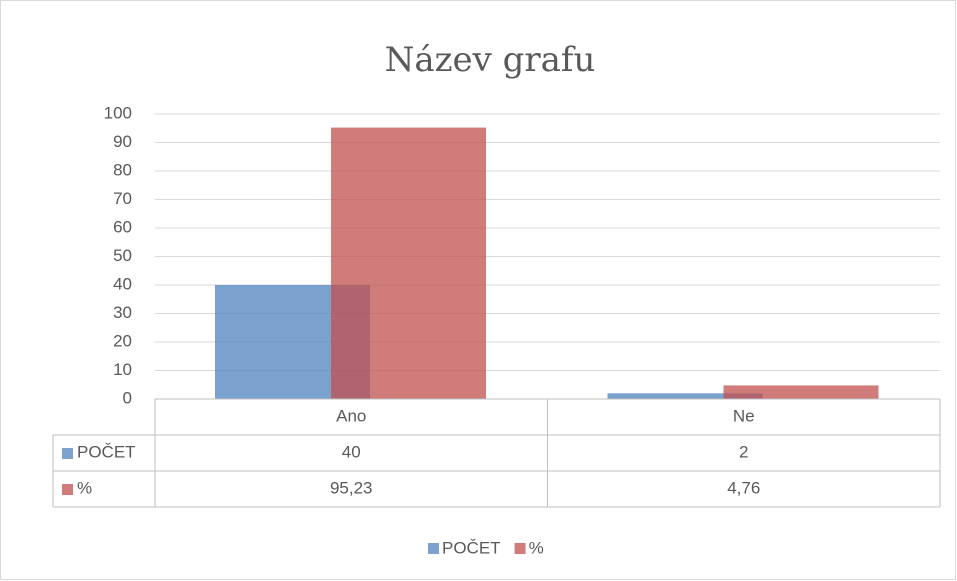 The height and width of the screenshot is (581, 957). Describe the element at coordinates (490, 60) in the screenshot. I see `chart-title: Název grafu` at that location.